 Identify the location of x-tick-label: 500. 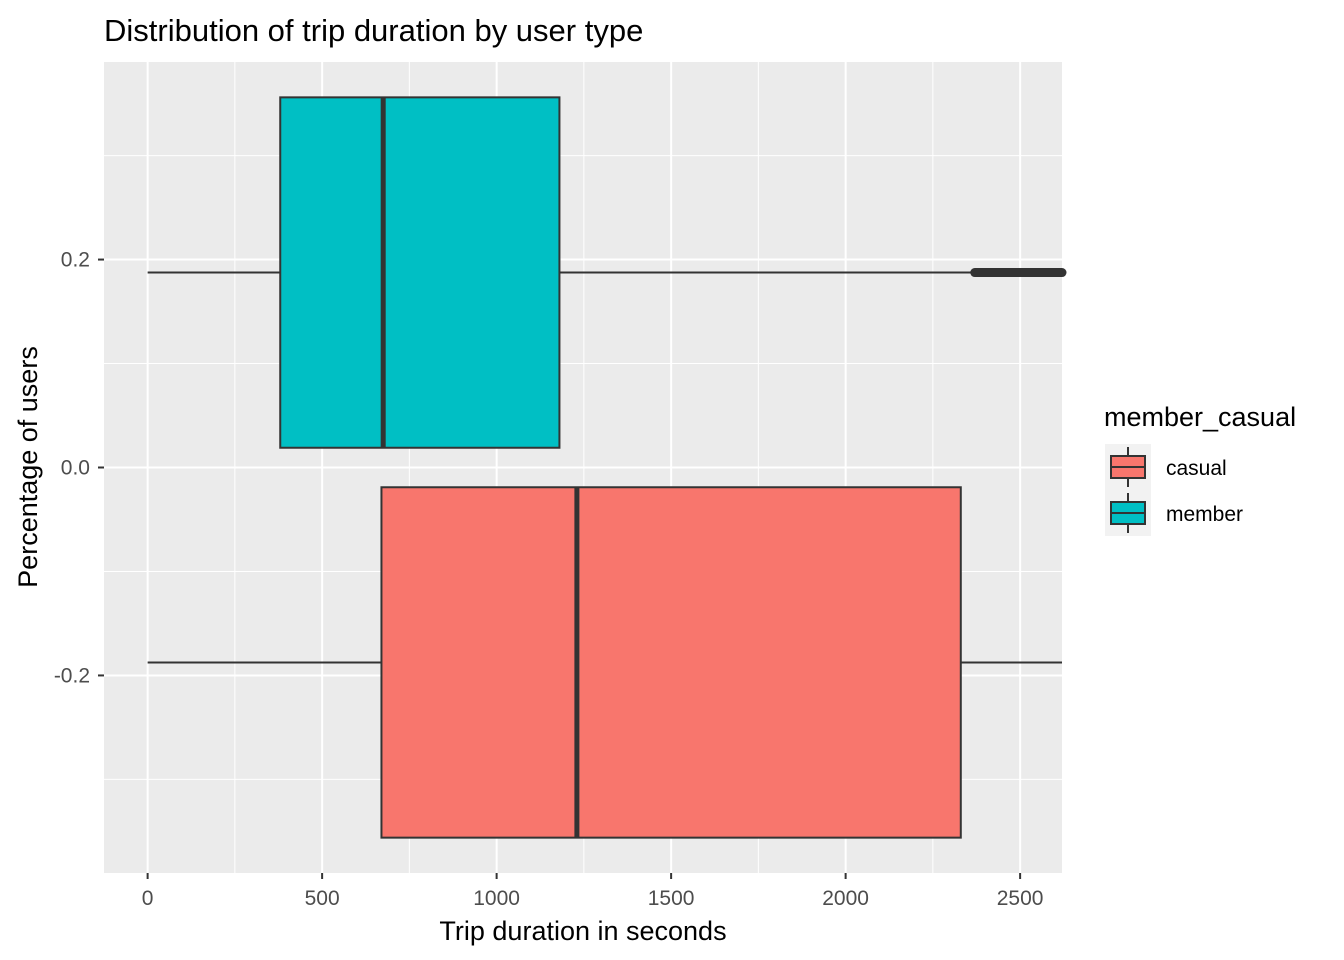
(322, 898).